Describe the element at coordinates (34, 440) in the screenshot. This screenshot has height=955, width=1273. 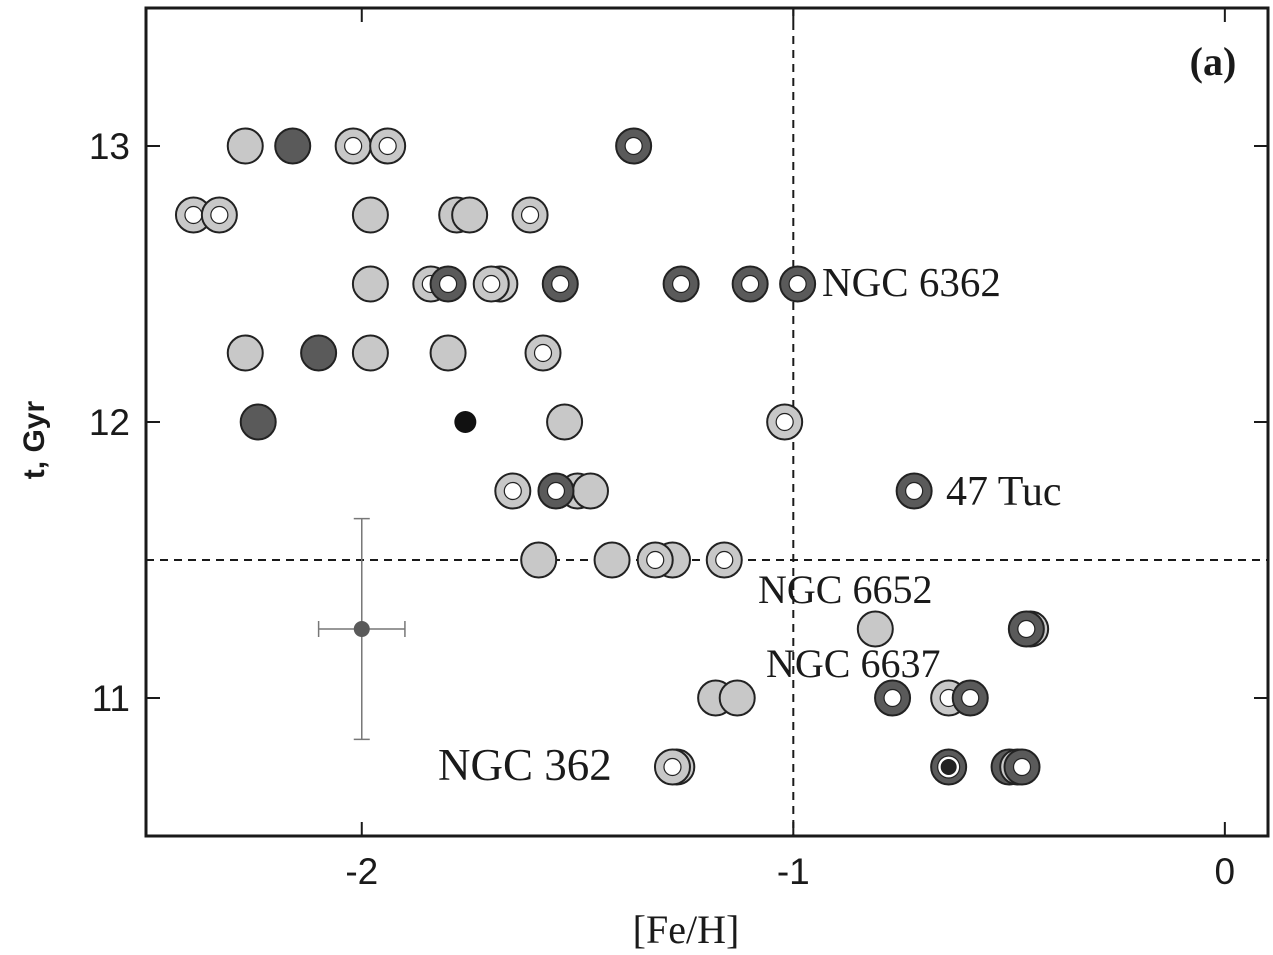
I see `y-axis-title: t, Gyr` at that location.